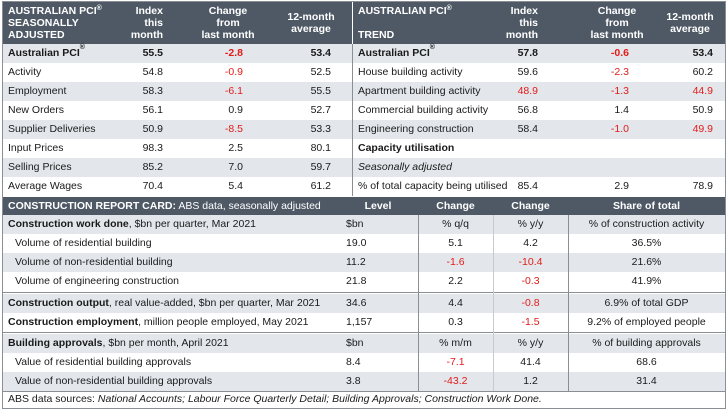 The height and width of the screenshot is (409, 726). I want to click on row-label: Capacity utilisation, so click(406, 148).